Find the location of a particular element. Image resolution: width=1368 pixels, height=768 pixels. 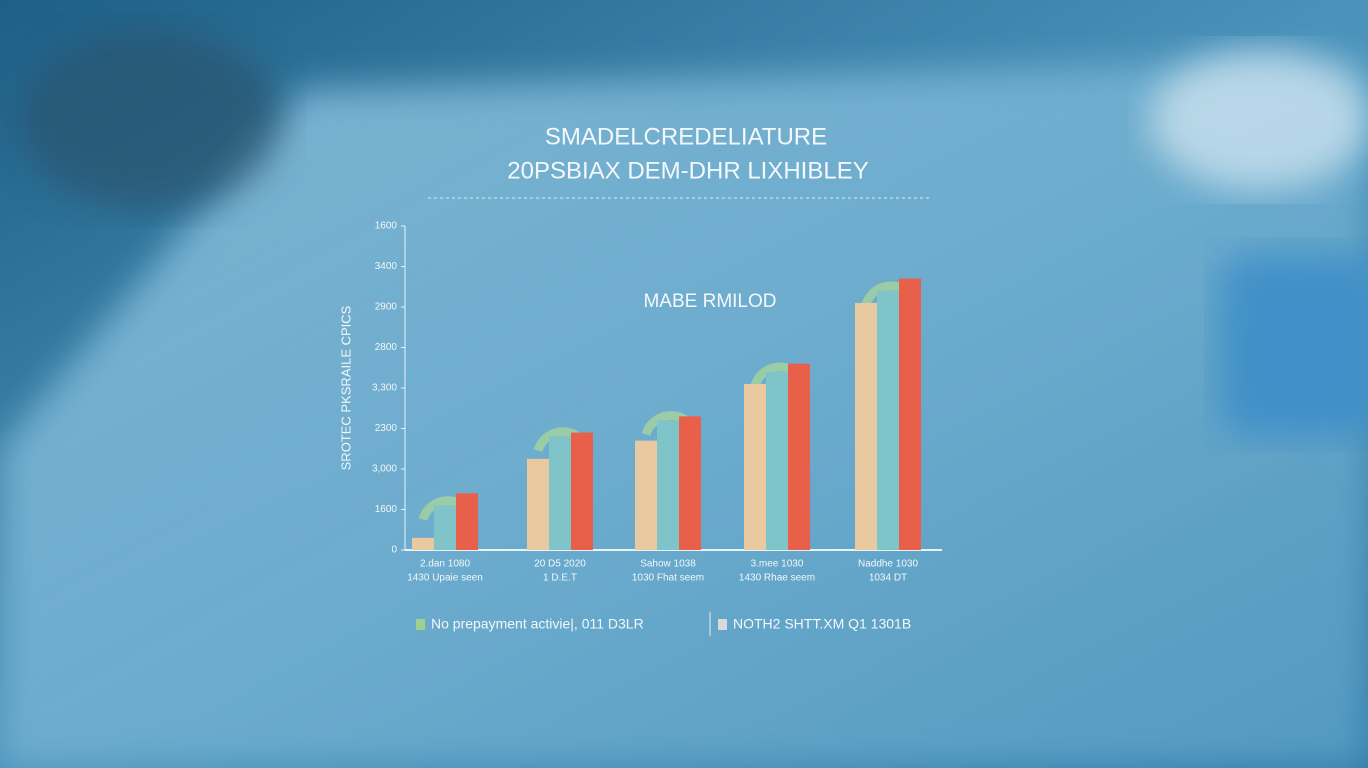

chart-title: SMADELCREDELIATURE is located at coordinates (686, 136).